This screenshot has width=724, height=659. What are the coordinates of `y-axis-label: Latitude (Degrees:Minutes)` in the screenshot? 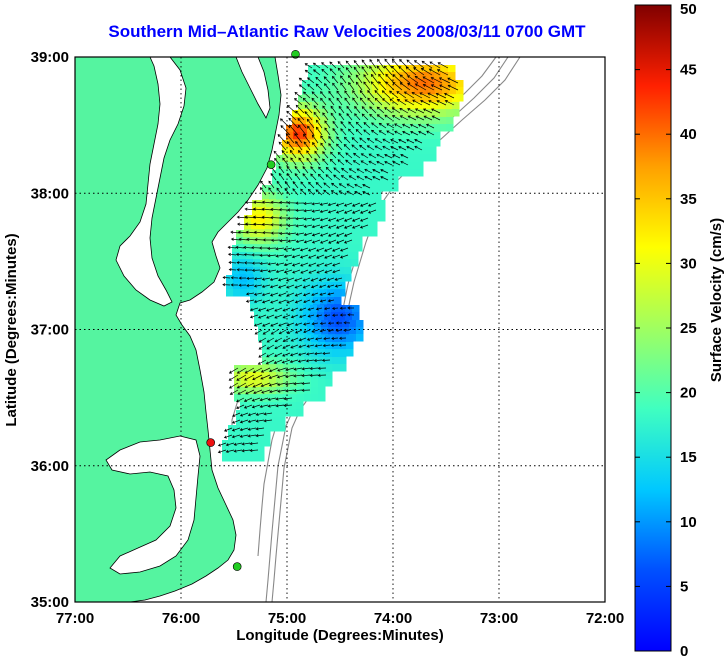 It's located at (11, 329).